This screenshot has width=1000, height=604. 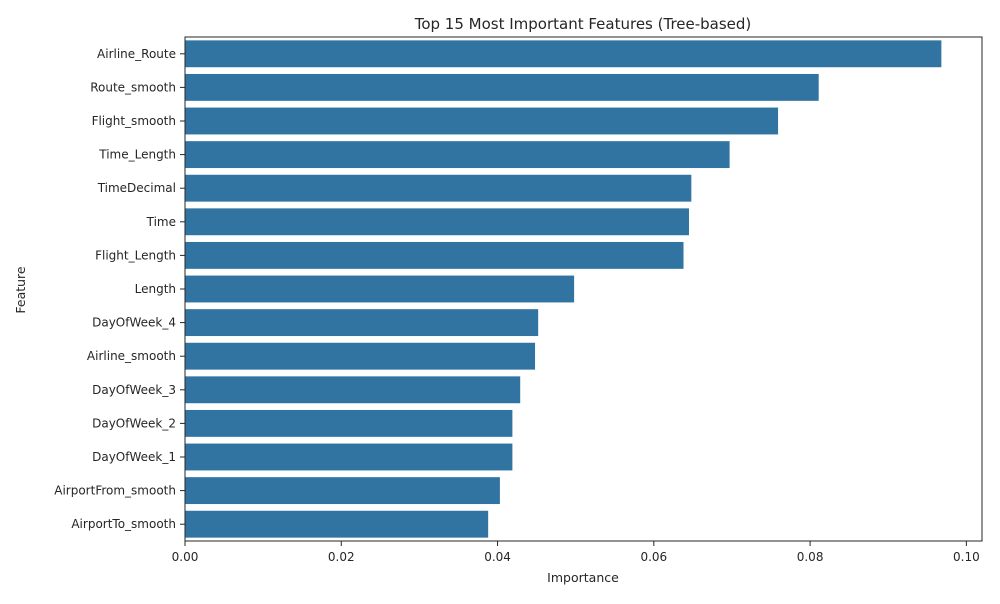 What do you see at coordinates (380, 289) in the screenshot?
I see `bar-length` at bounding box center [380, 289].